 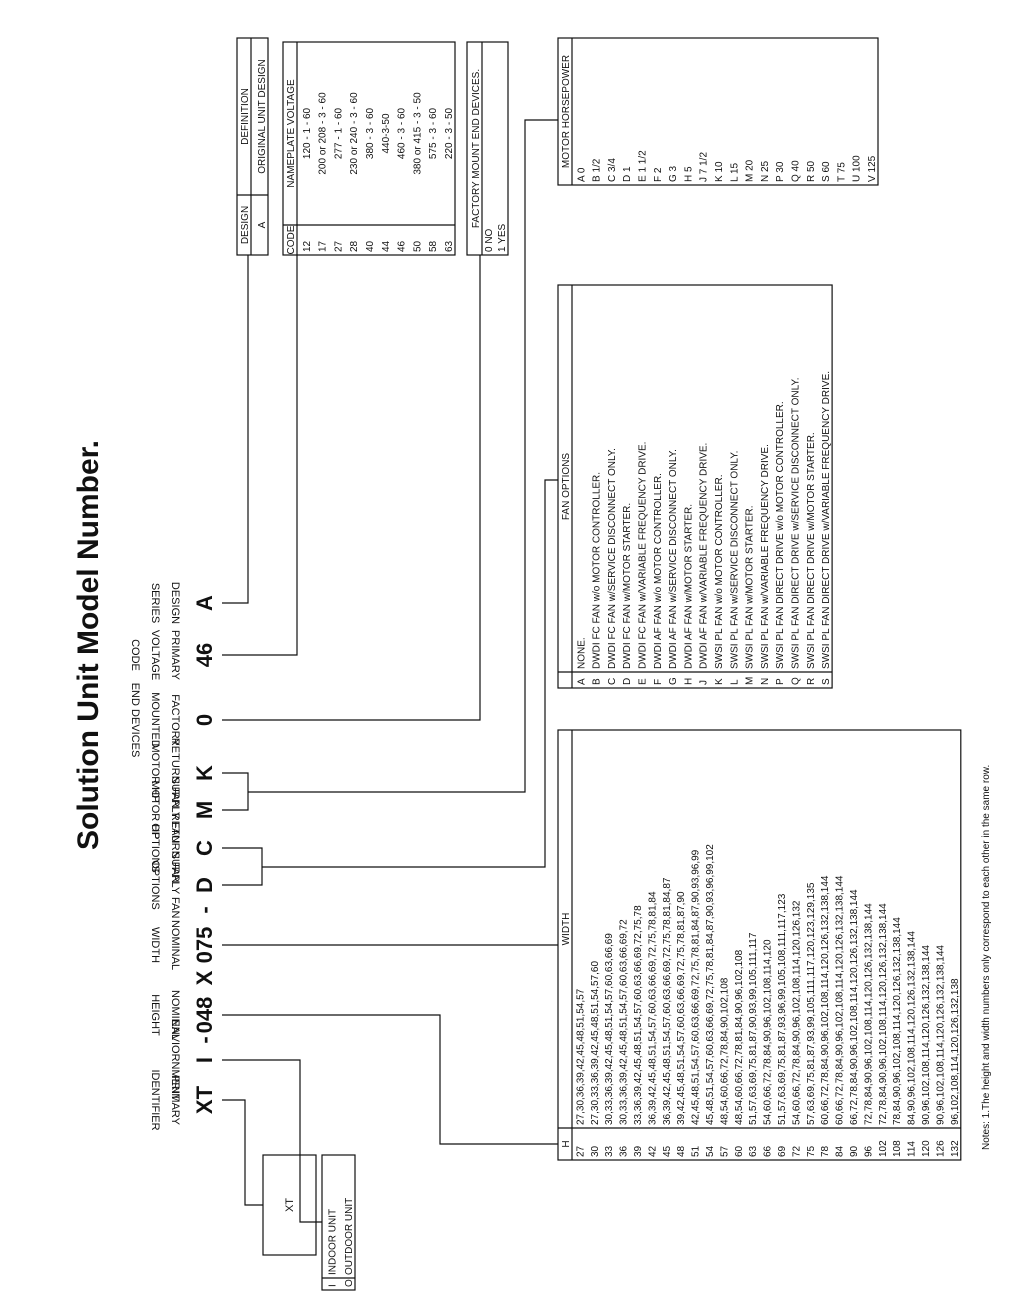 What do you see at coordinates (354, 246) in the screenshot?
I see `table-cell: 28` at bounding box center [354, 246].